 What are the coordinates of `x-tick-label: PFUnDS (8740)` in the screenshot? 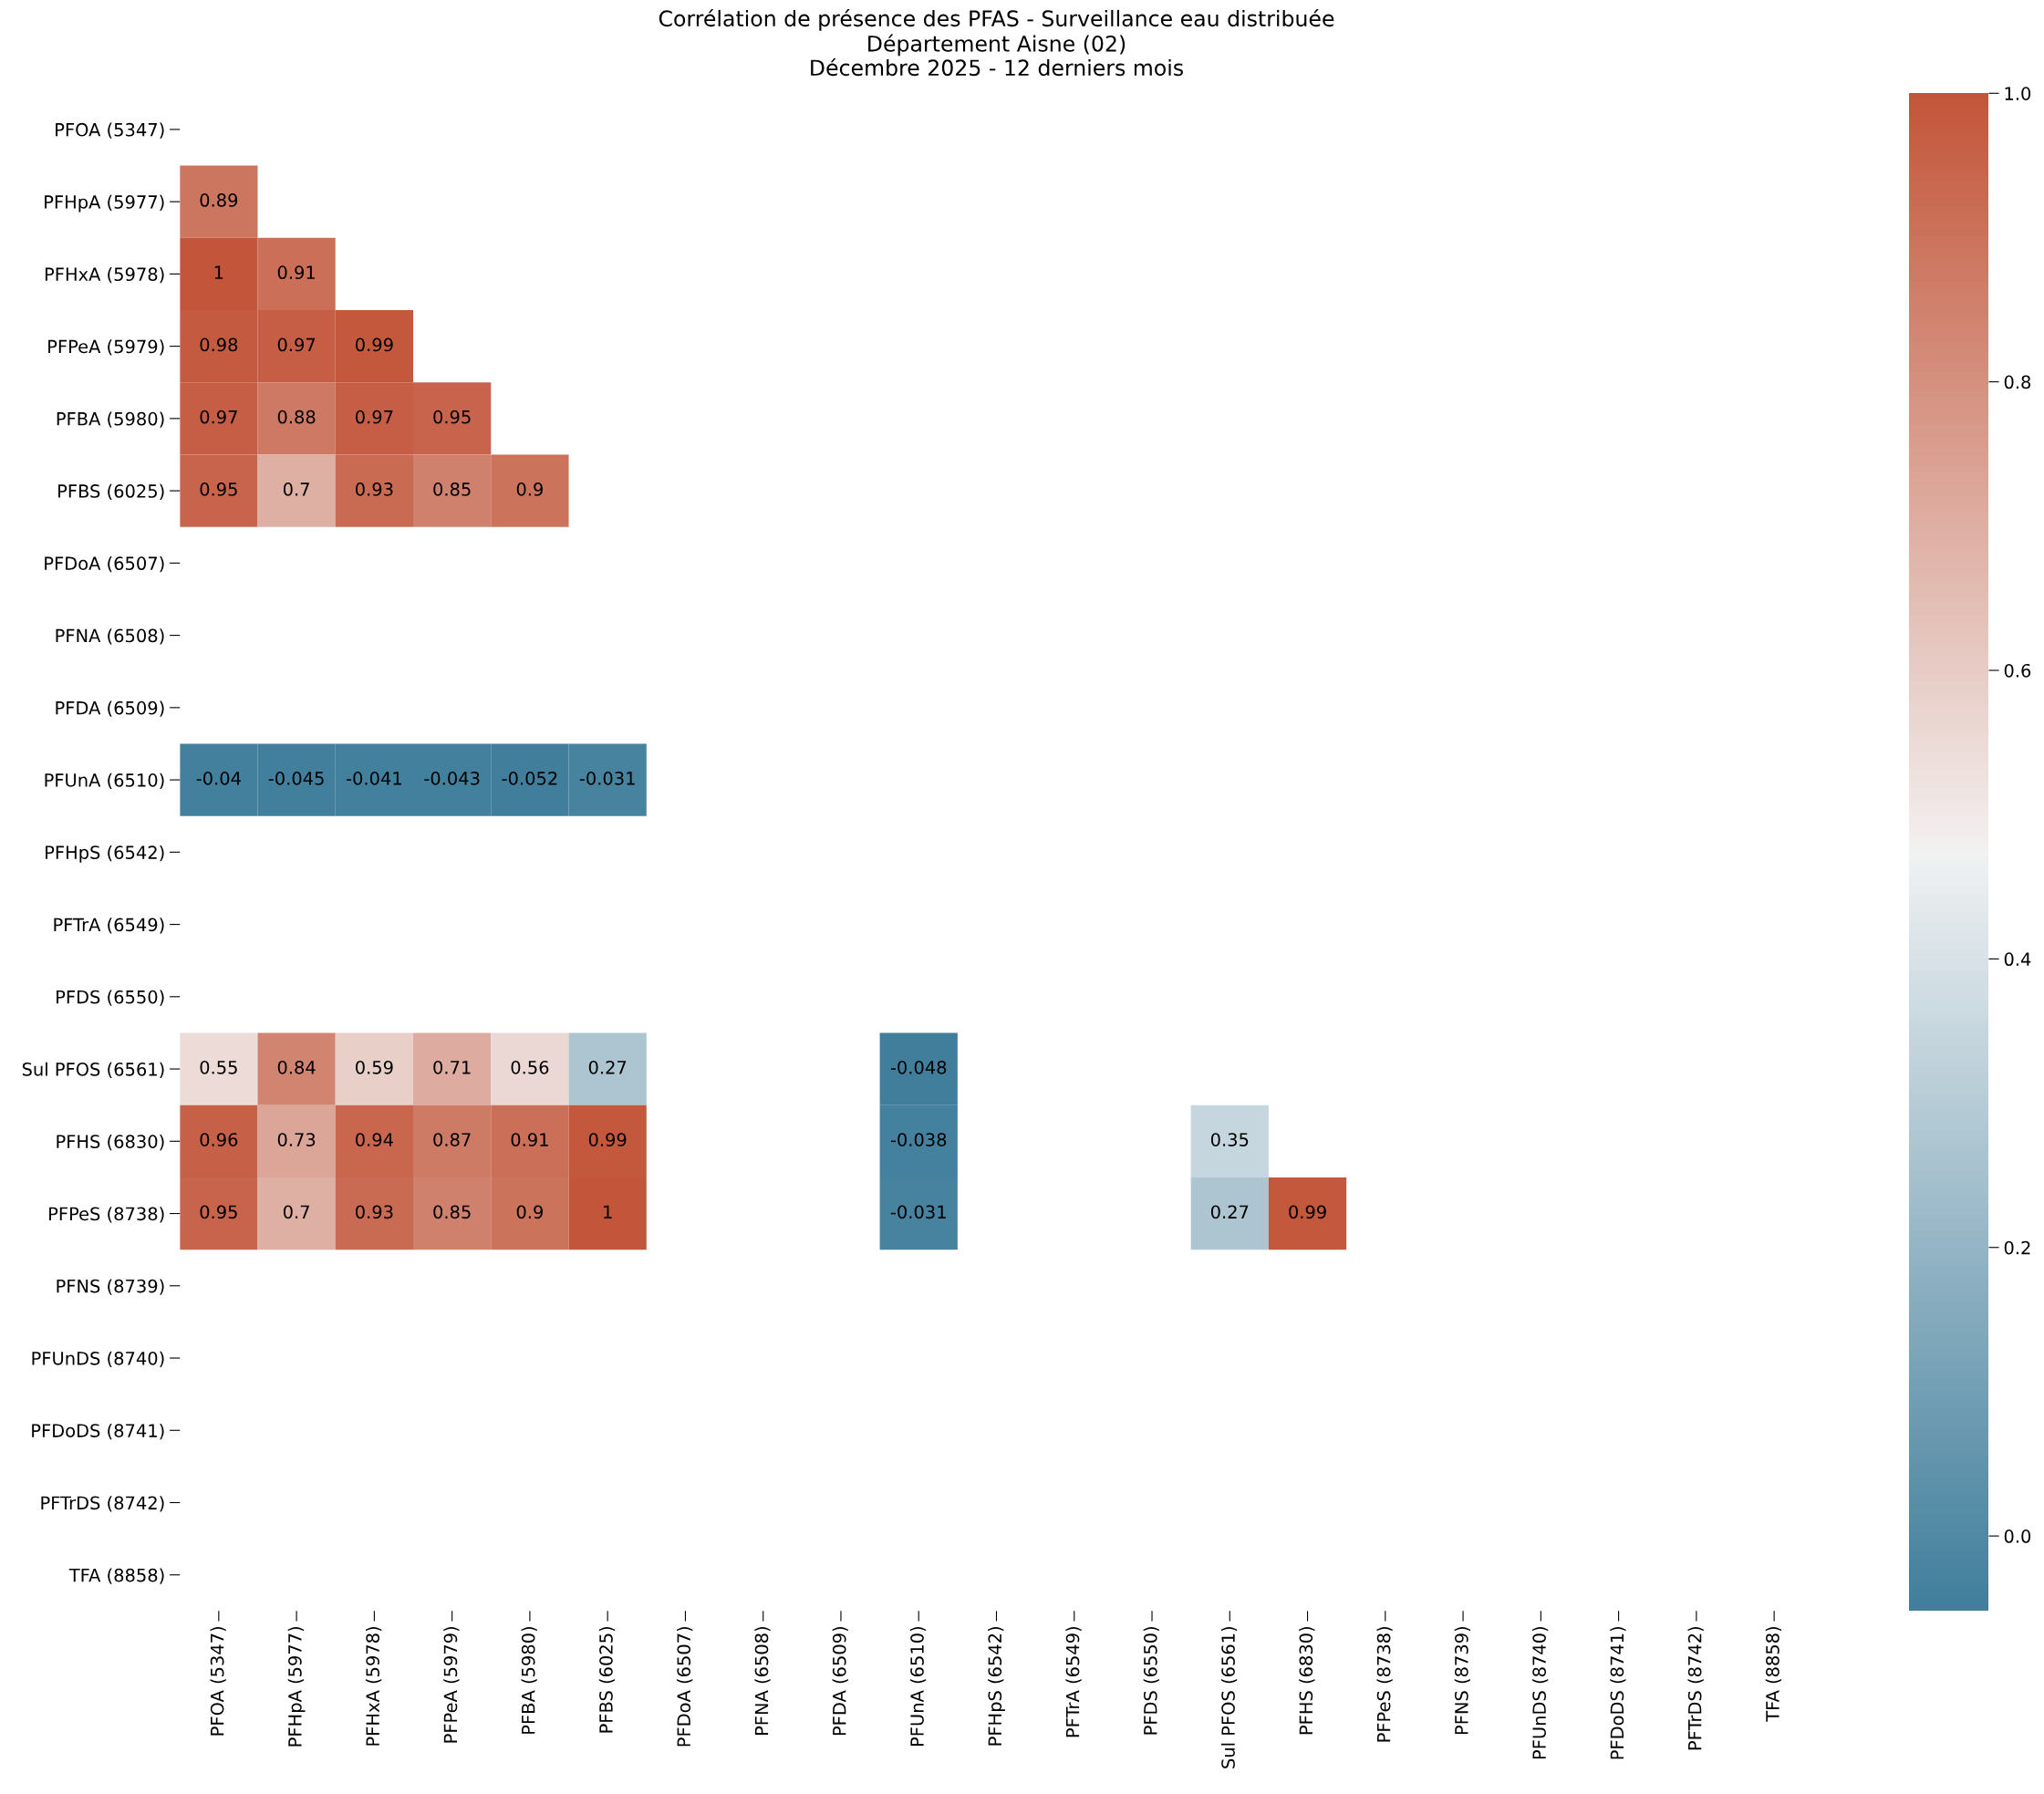 It's located at (1540, 1693).